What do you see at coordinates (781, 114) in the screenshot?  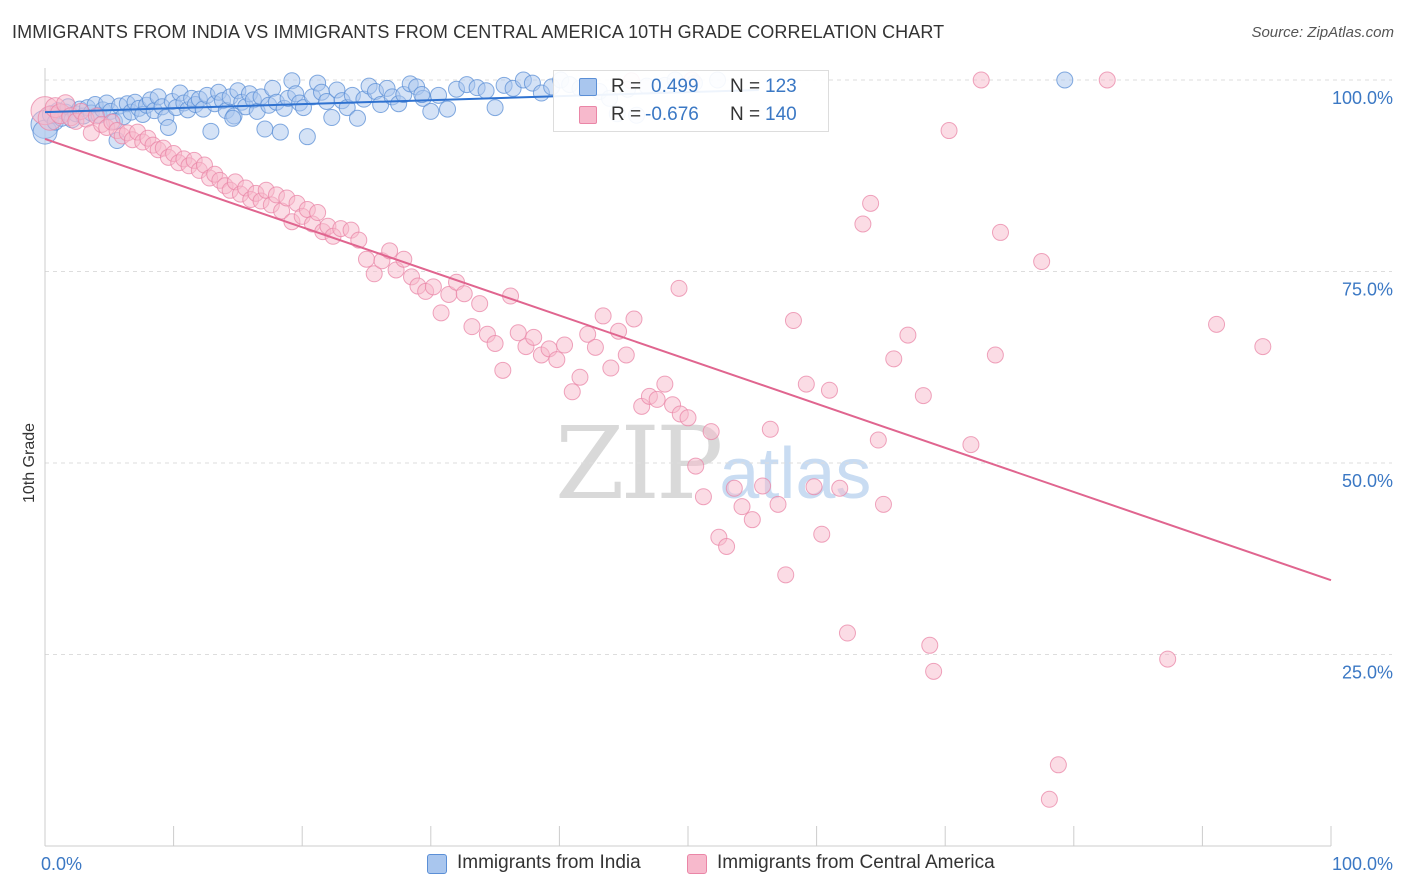 I see `central-n-value: 140` at bounding box center [781, 114].